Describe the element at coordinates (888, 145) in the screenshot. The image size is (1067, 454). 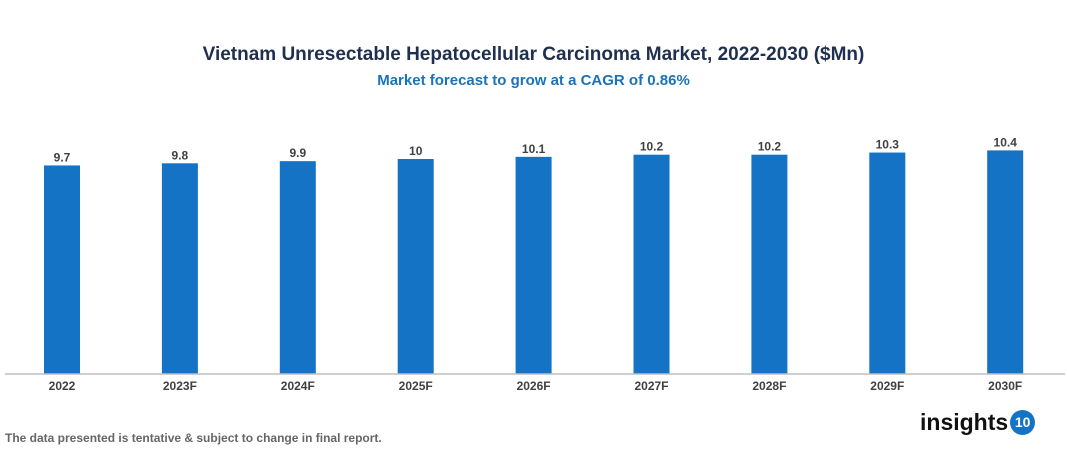
I see `data-label: 10.3` at that location.